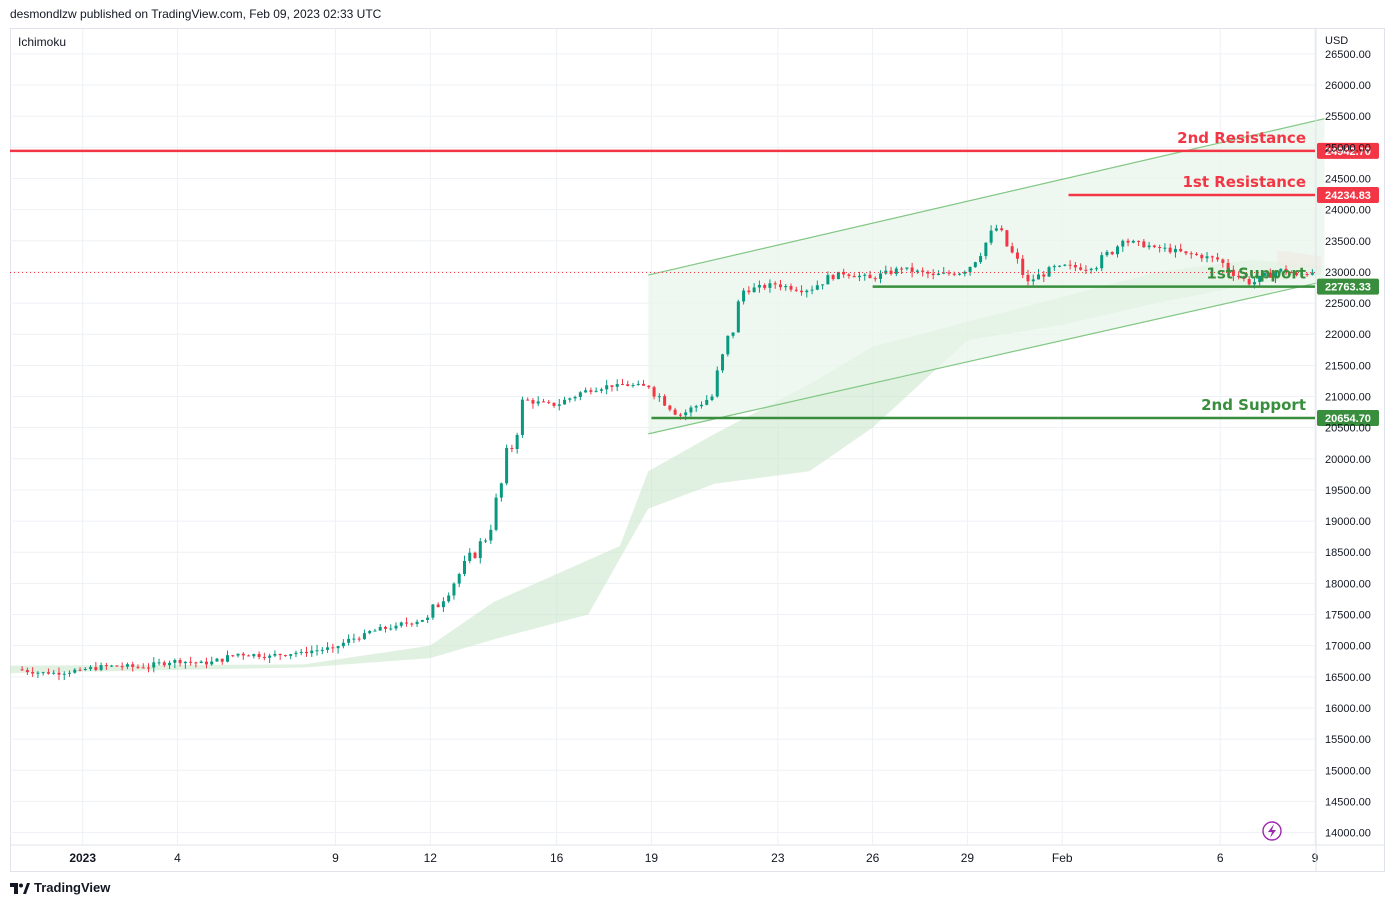 This screenshot has width=1395, height=907. What do you see at coordinates (1348, 86) in the screenshot?
I see `y-tick-label: 26000.00` at bounding box center [1348, 86].